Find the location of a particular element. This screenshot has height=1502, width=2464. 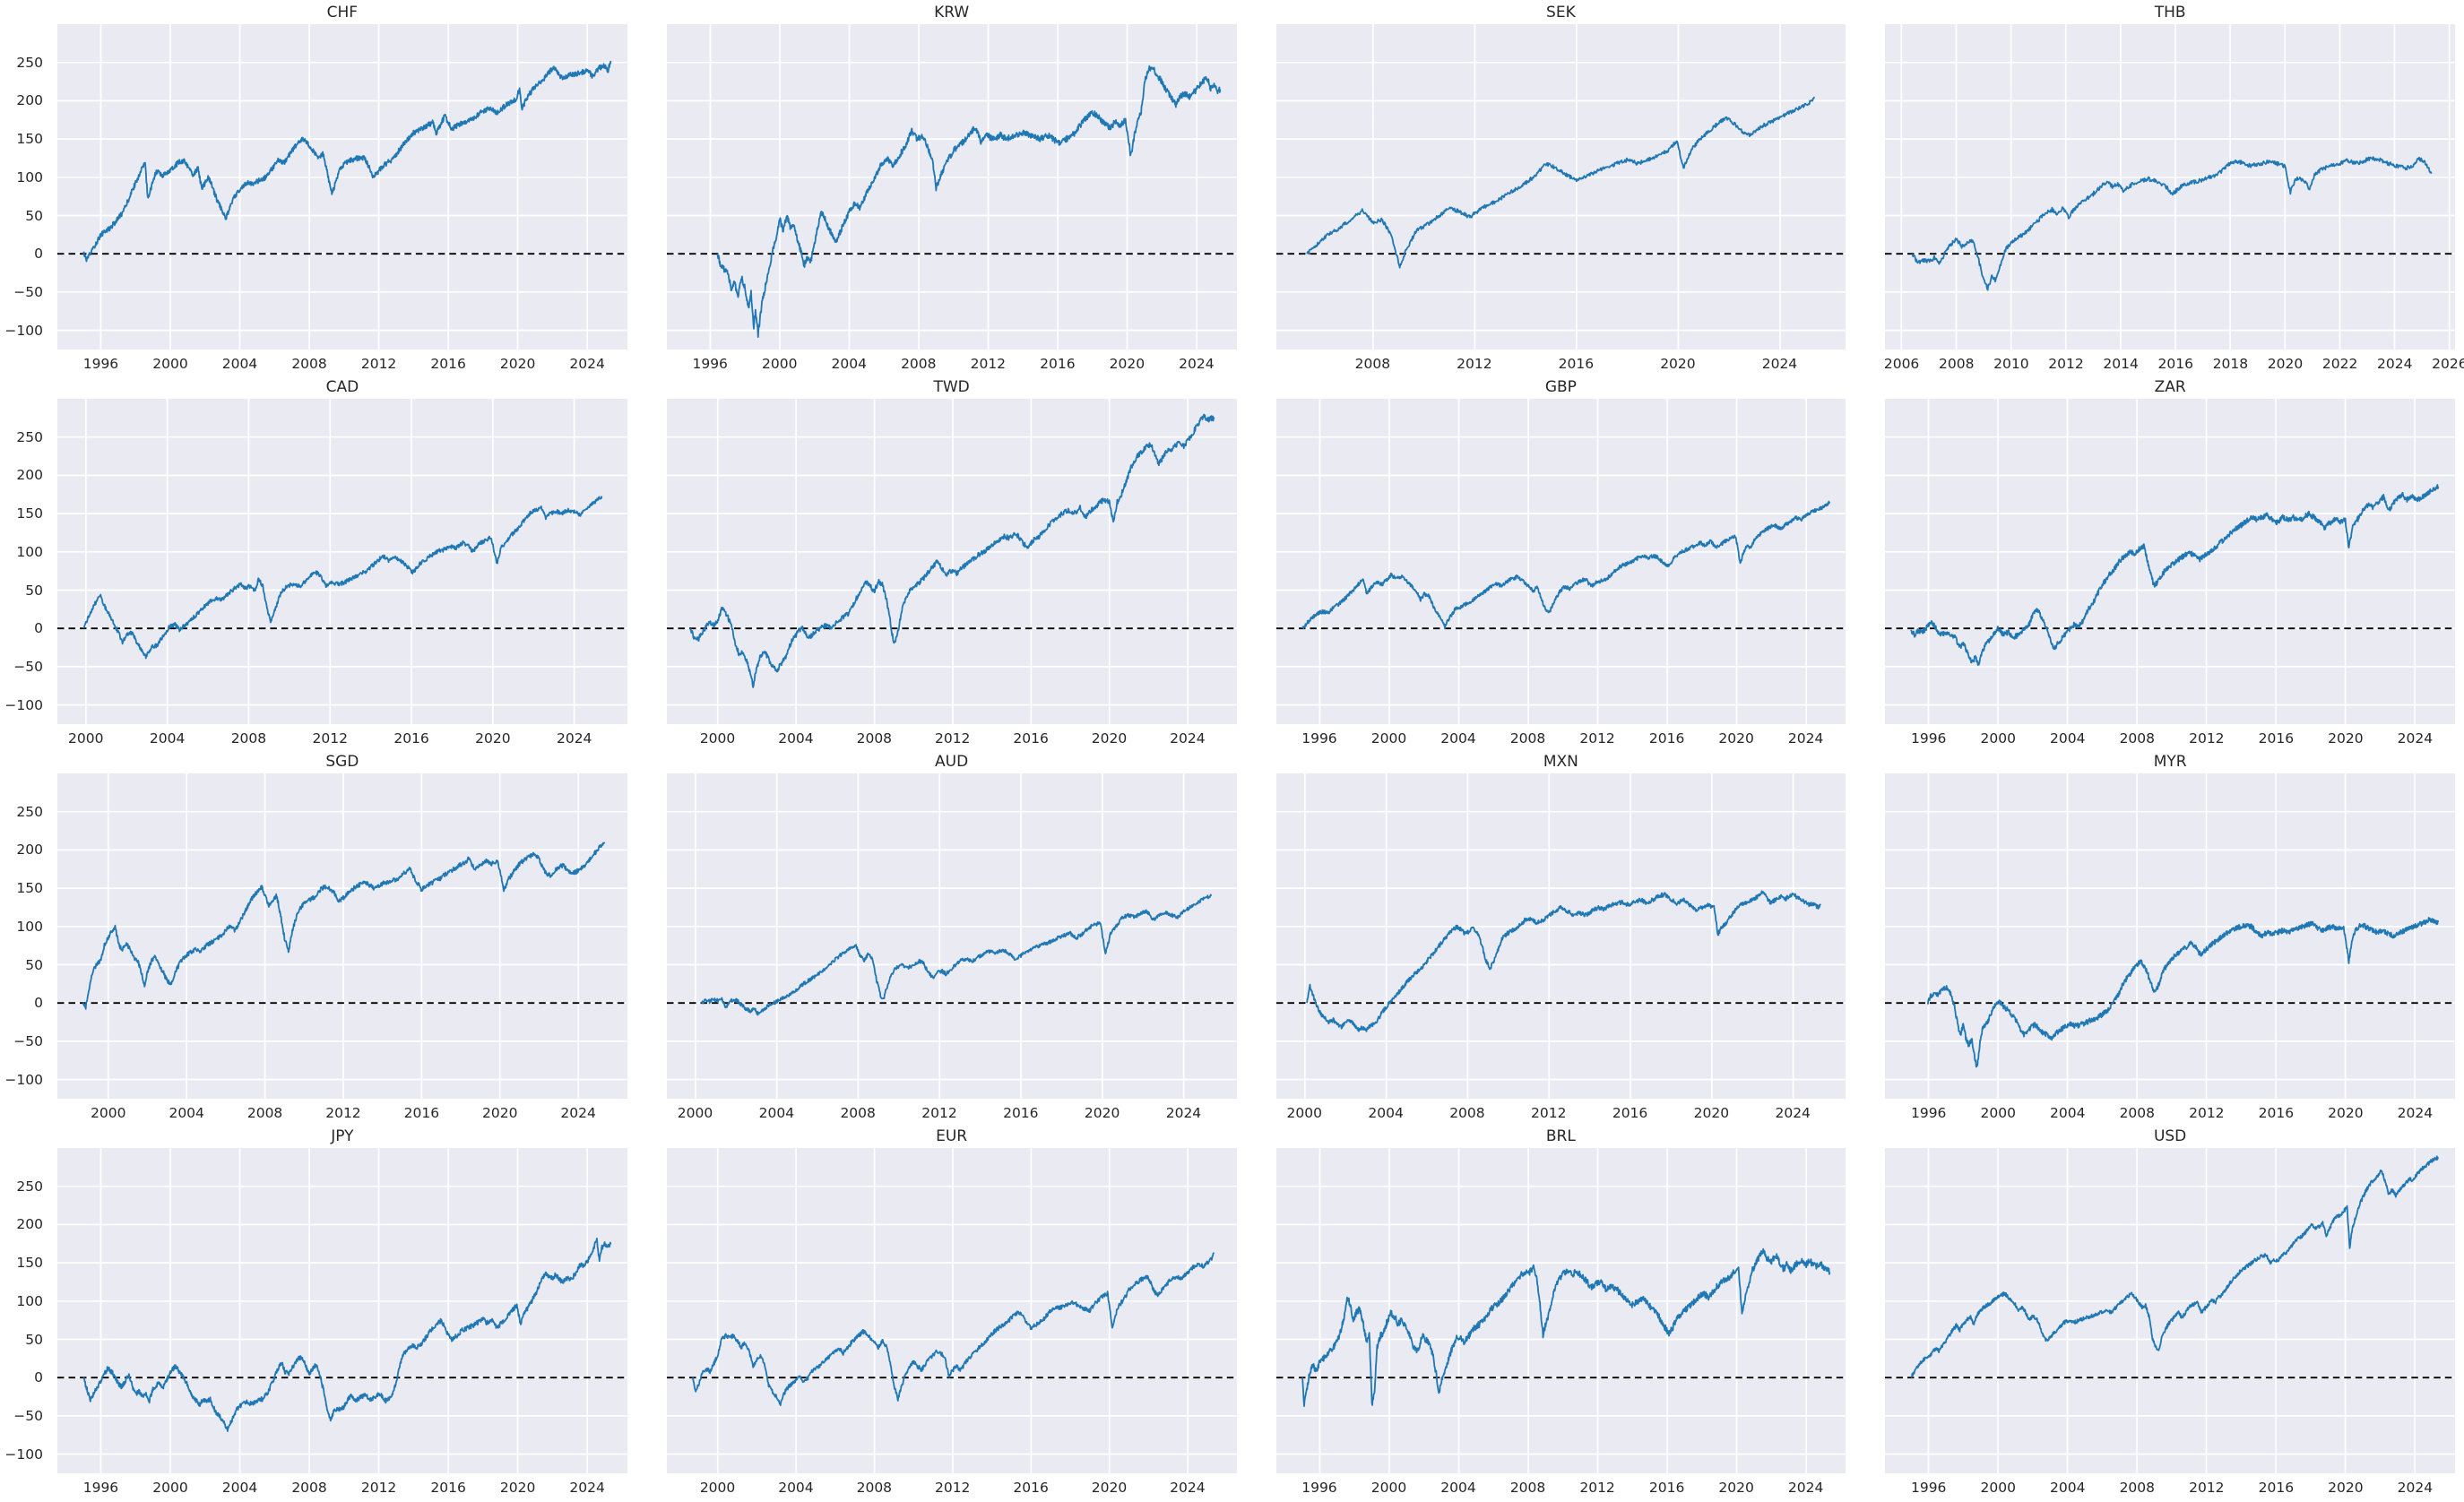

chart-title: EUR is located at coordinates (952, 1136).